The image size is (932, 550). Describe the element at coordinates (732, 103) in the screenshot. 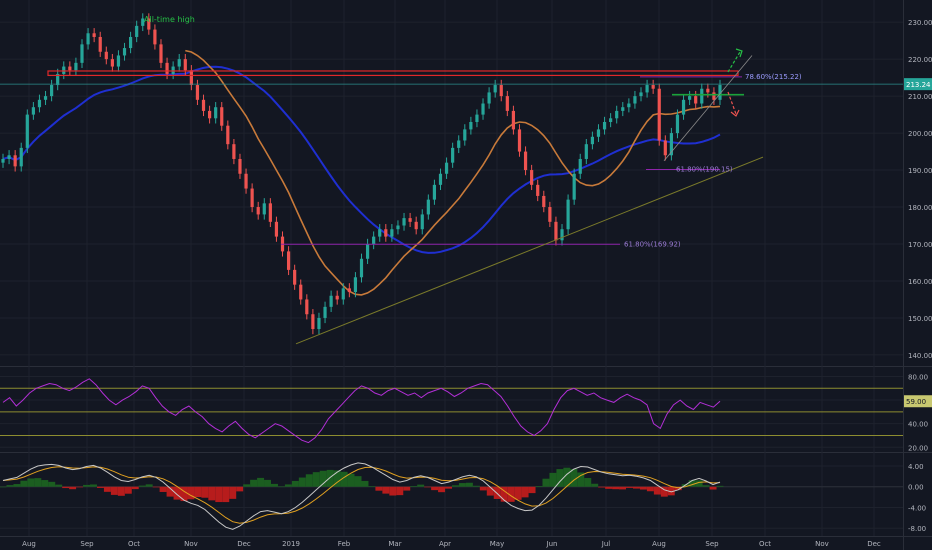

I see `bearish-arrow` at that location.